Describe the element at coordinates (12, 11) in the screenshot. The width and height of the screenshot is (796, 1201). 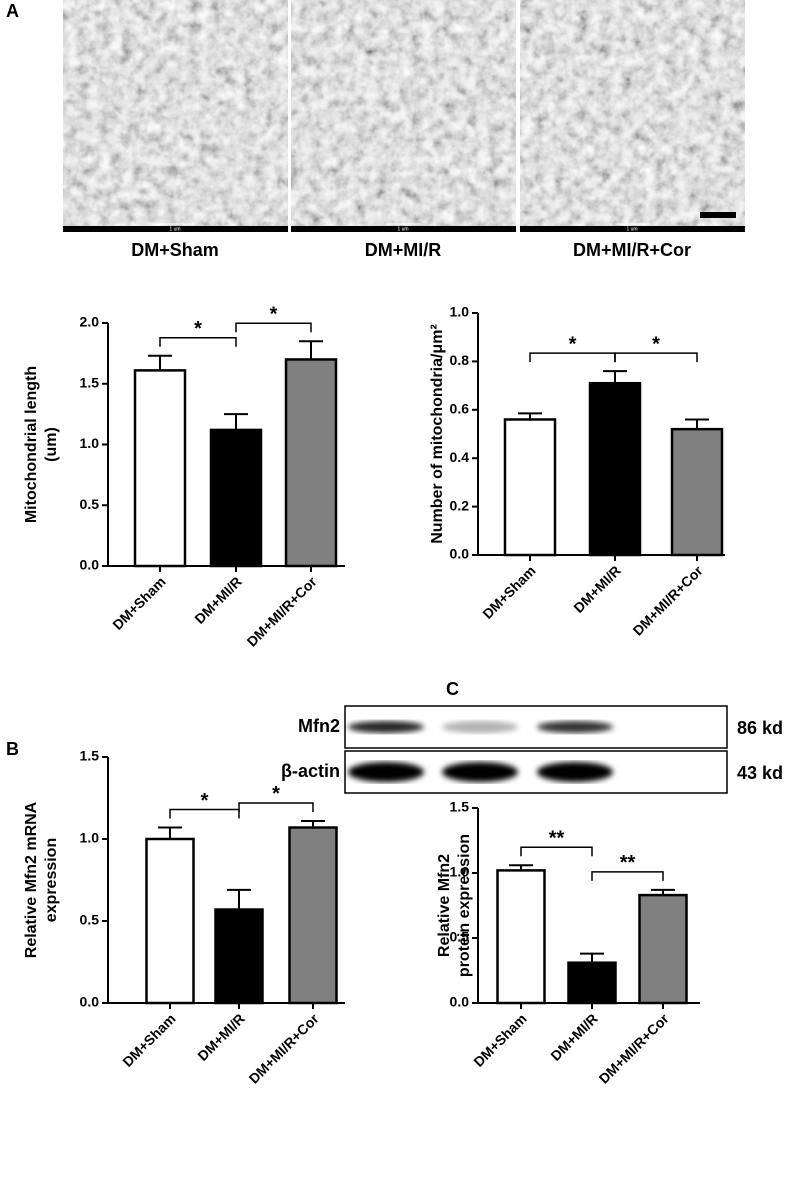
I see `panel-label: A` at that location.